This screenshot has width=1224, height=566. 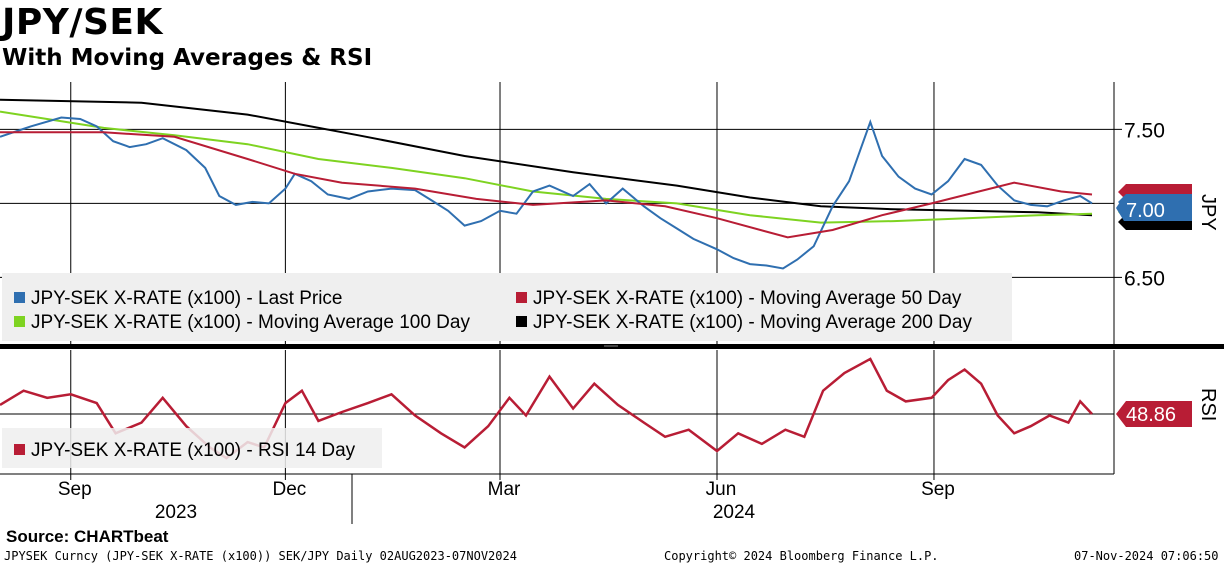 I want to click on chart-subtitle: With Moving Averages & RSI, so click(x=187, y=58).